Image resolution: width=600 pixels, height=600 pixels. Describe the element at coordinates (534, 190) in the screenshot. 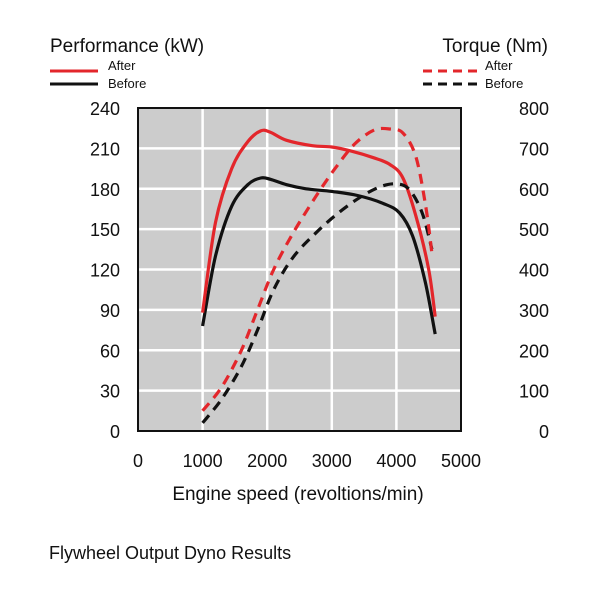

I see `right-tick-label: 600` at that location.